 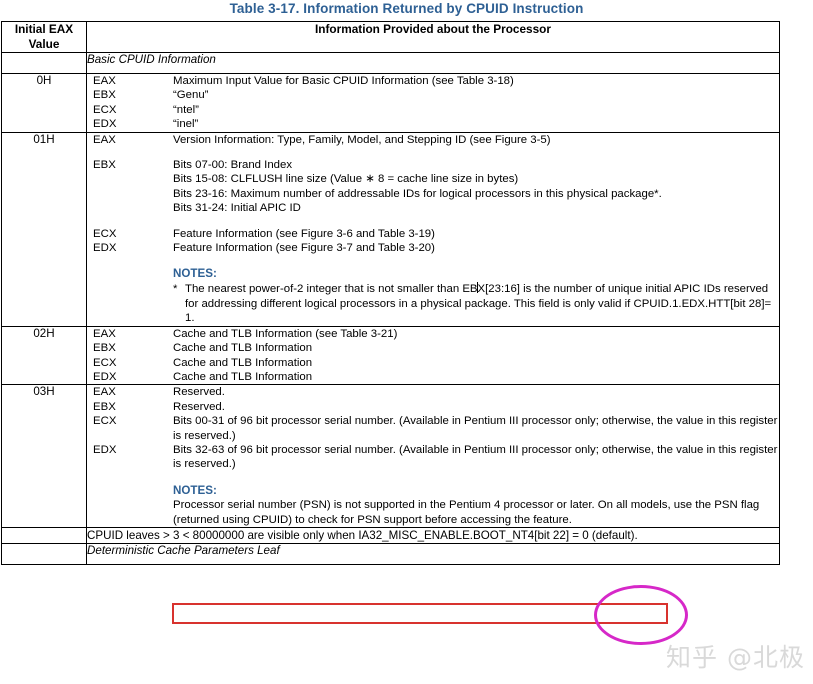 What do you see at coordinates (433, 348) in the screenshot?
I see `register-line: EBX Cache and TLB Information` at bounding box center [433, 348].